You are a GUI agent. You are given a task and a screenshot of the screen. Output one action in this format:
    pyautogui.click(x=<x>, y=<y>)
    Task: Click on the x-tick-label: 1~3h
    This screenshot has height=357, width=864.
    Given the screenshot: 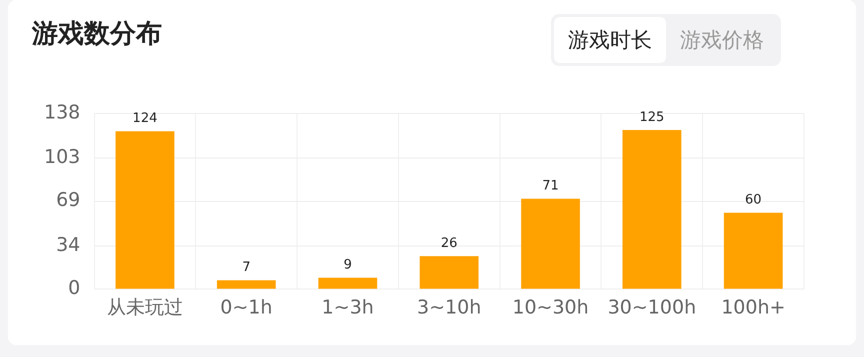 What is the action you would take?
    pyautogui.click(x=348, y=307)
    